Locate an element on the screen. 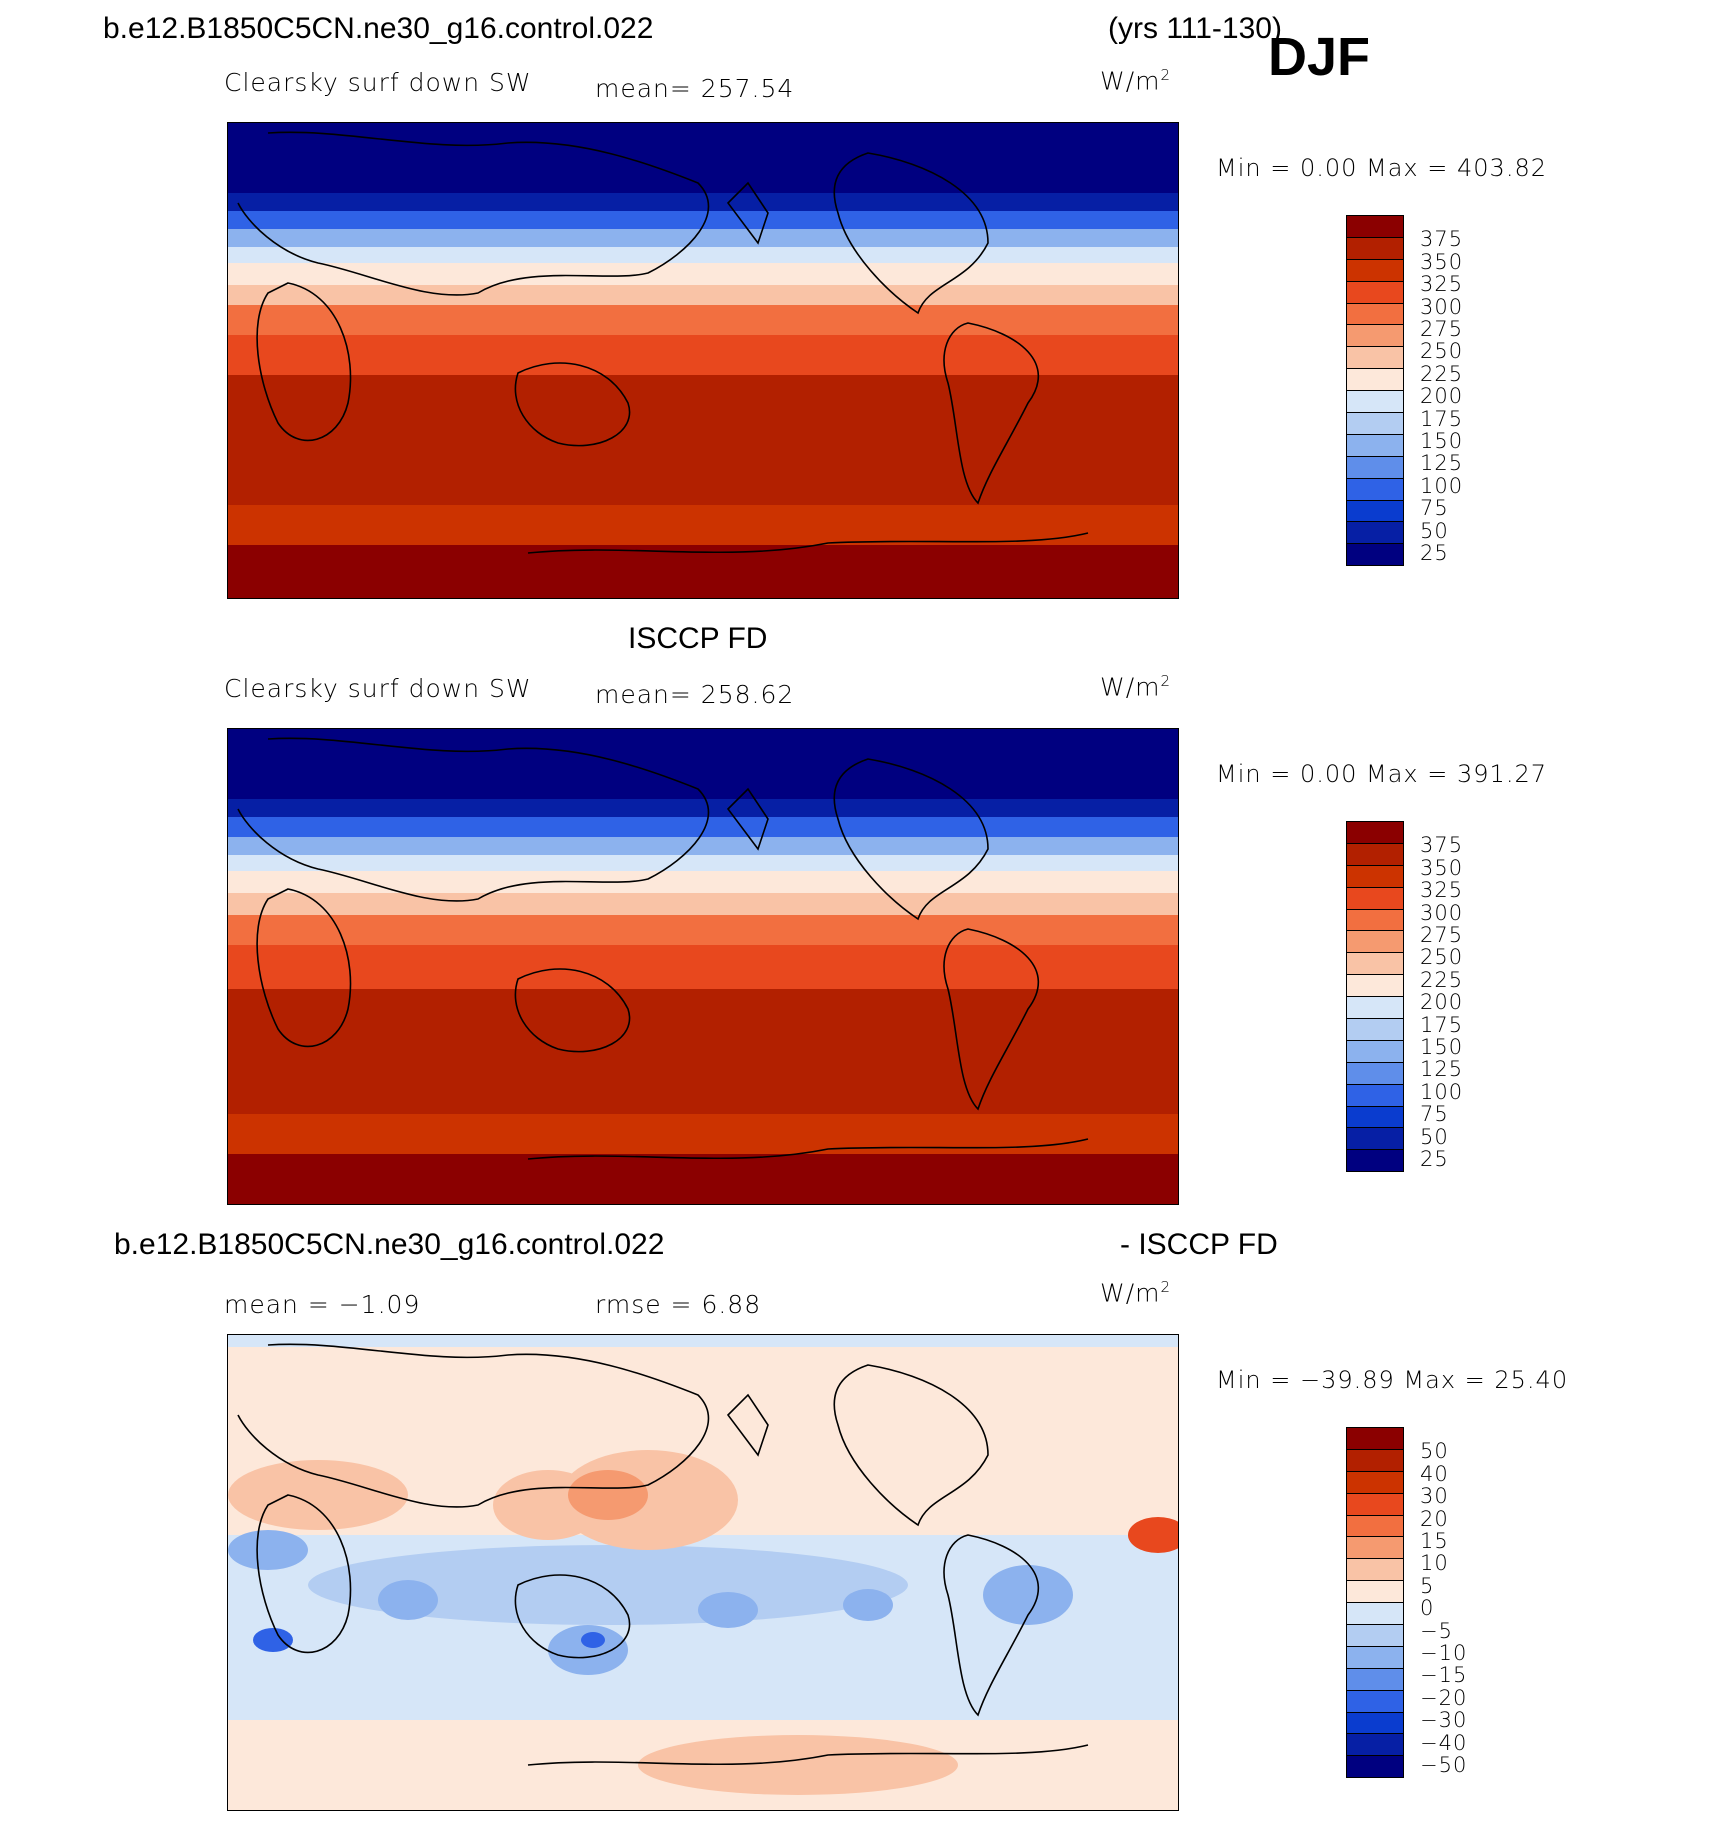 The width and height of the screenshot is (1710, 1831). colorbar-tick-label: −5 is located at coordinates (1436, 1630).